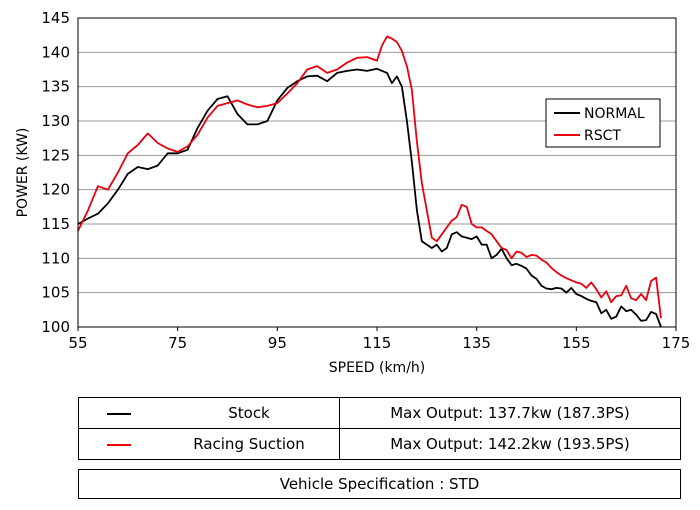 The image size is (700, 510). I want to click on x-tick-labels: 55 75 95 115 135 155 175, so click(379, 339).